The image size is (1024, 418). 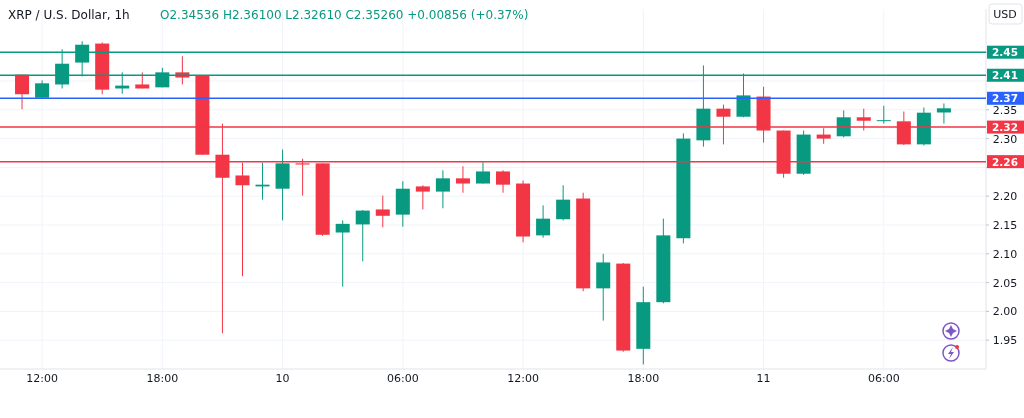 I want to click on y-tick-label: 2.35, so click(x=1005, y=110).